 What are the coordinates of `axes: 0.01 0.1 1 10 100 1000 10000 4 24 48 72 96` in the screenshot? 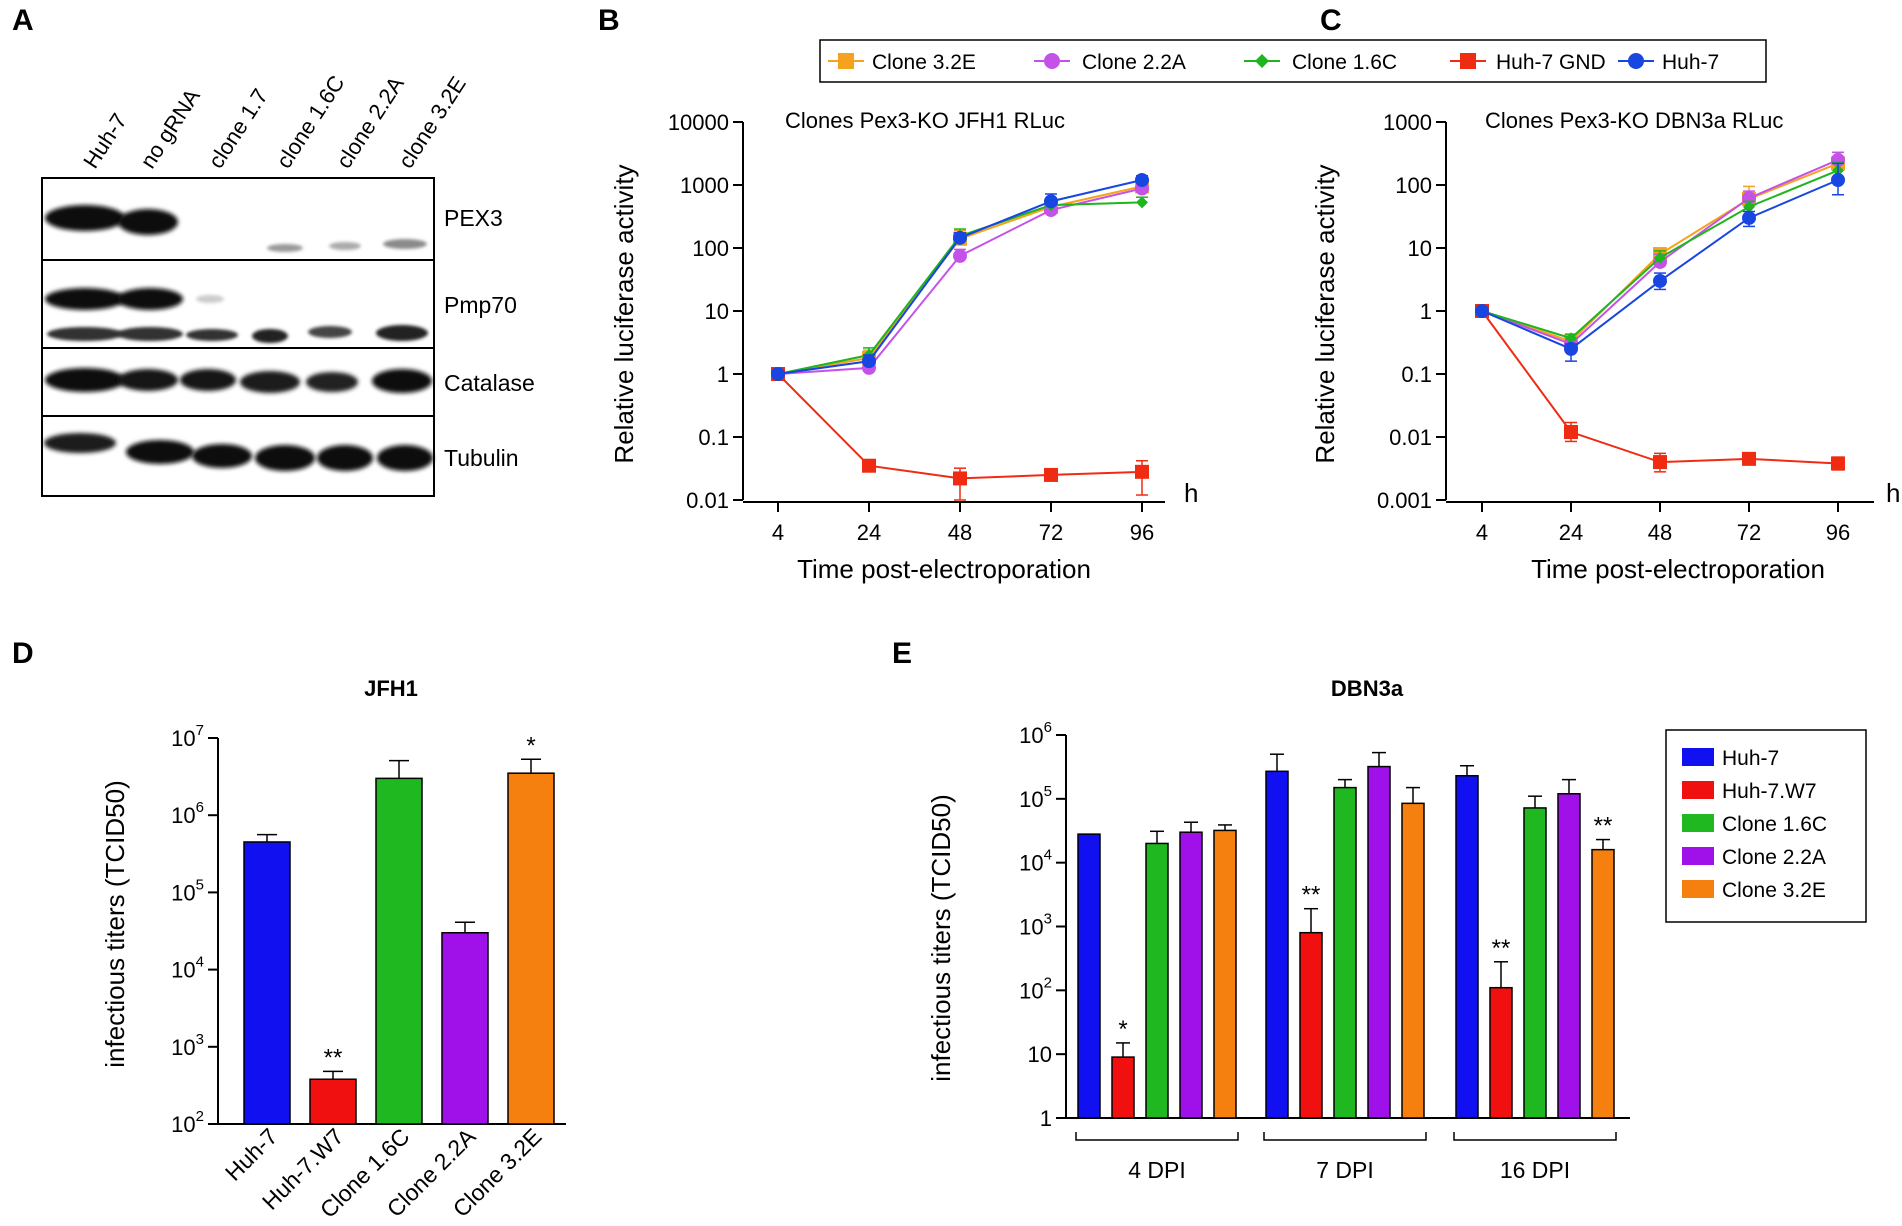 It's located at (916, 327).